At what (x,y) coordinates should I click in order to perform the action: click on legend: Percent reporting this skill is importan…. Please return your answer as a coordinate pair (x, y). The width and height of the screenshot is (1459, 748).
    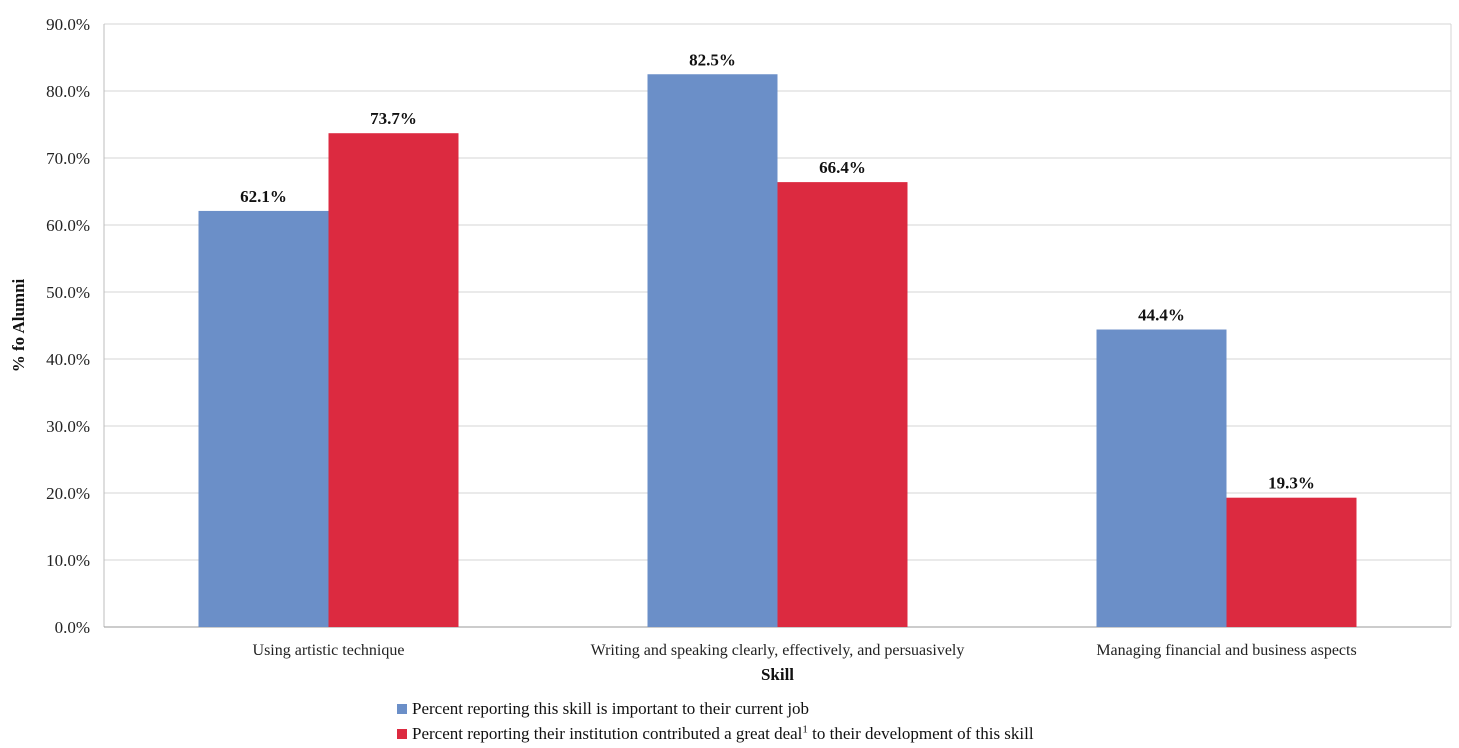
    Looking at the image, I should click on (715, 721).